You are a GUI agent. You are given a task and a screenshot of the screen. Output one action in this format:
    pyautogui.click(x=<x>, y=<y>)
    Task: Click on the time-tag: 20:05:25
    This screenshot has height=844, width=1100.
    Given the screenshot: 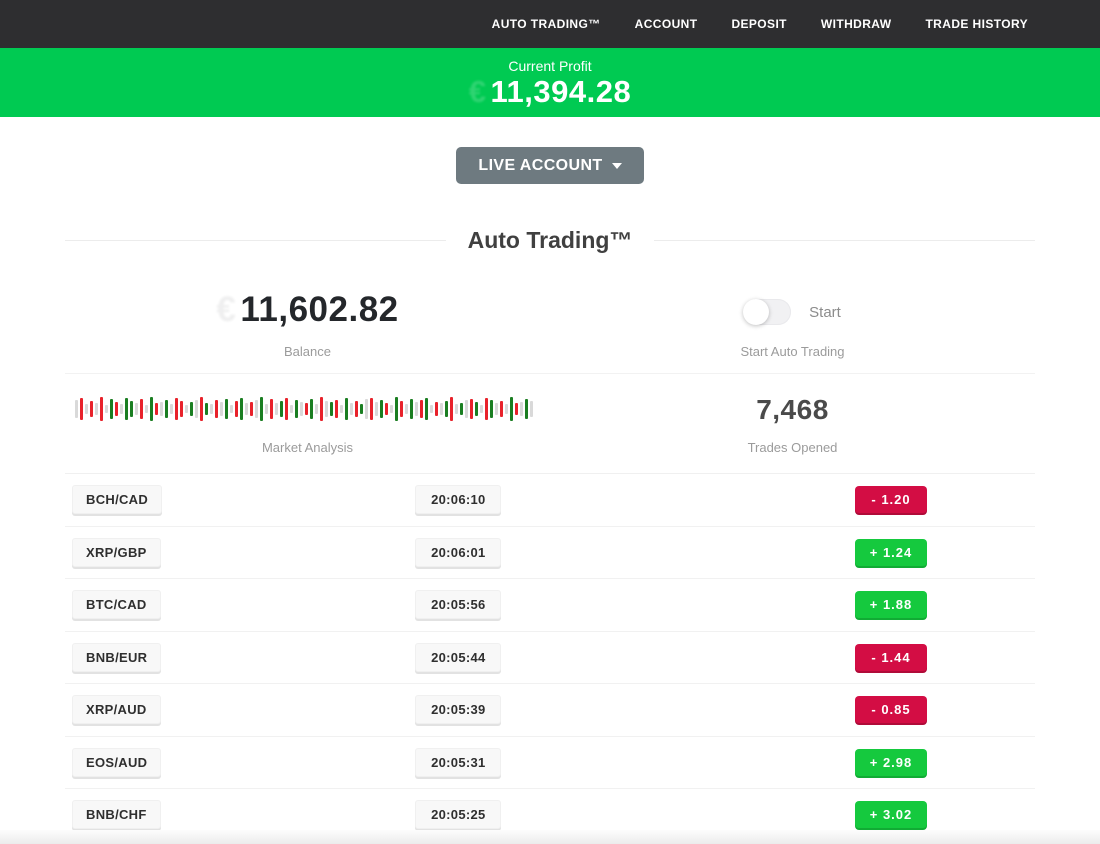 What is the action you would take?
    pyautogui.click(x=458, y=815)
    